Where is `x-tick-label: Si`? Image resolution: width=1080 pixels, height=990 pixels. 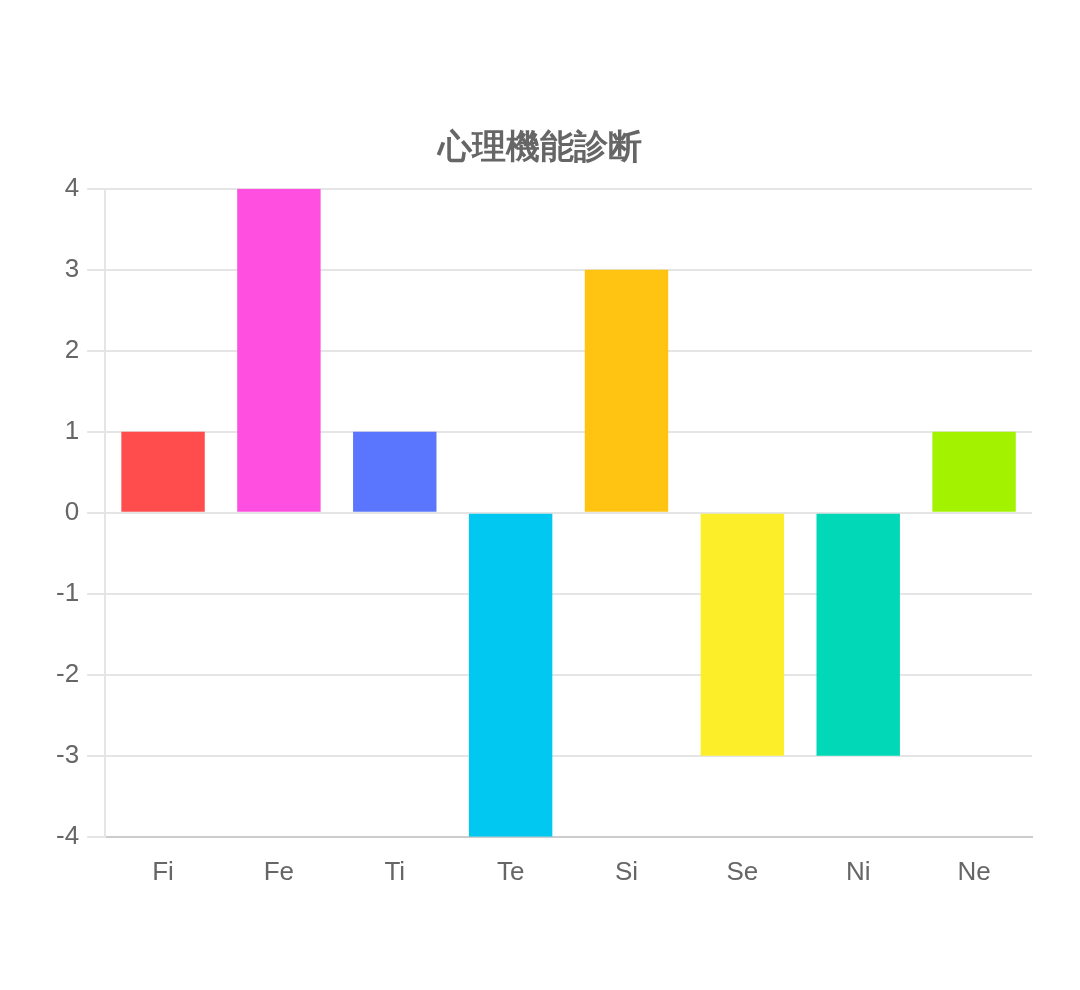
x-tick-label: Si is located at coordinates (626, 870).